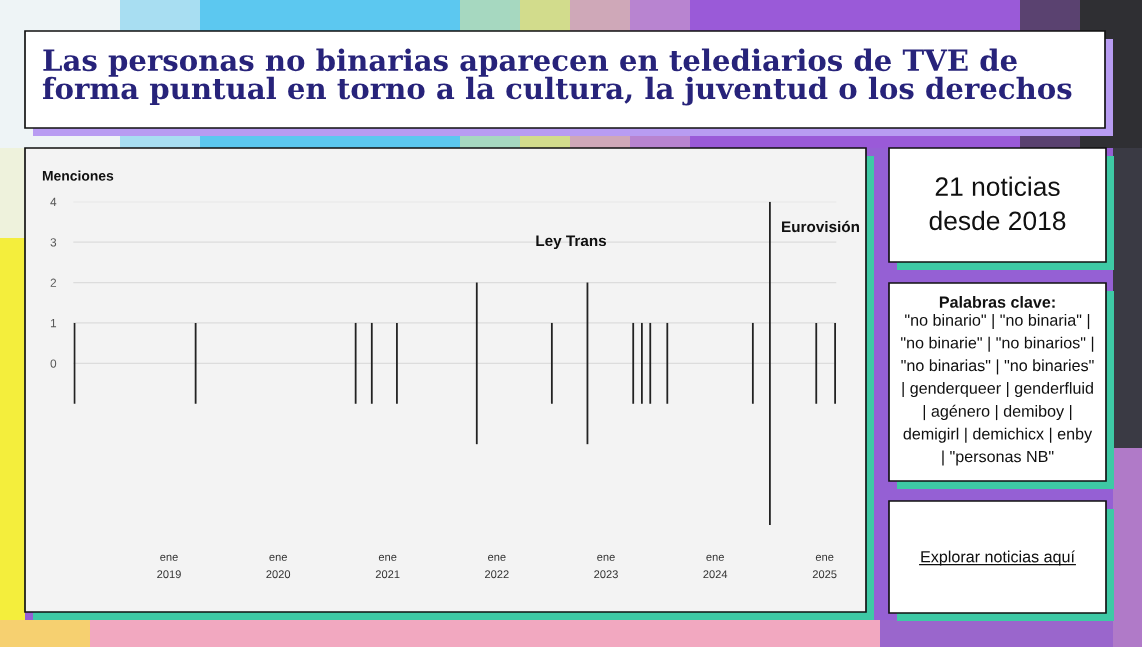 This screenshot has height=647, width=1142. Describe the element at coordinates (53, 323) in the screenshot. I see `y-tick-label: 1` at that location.